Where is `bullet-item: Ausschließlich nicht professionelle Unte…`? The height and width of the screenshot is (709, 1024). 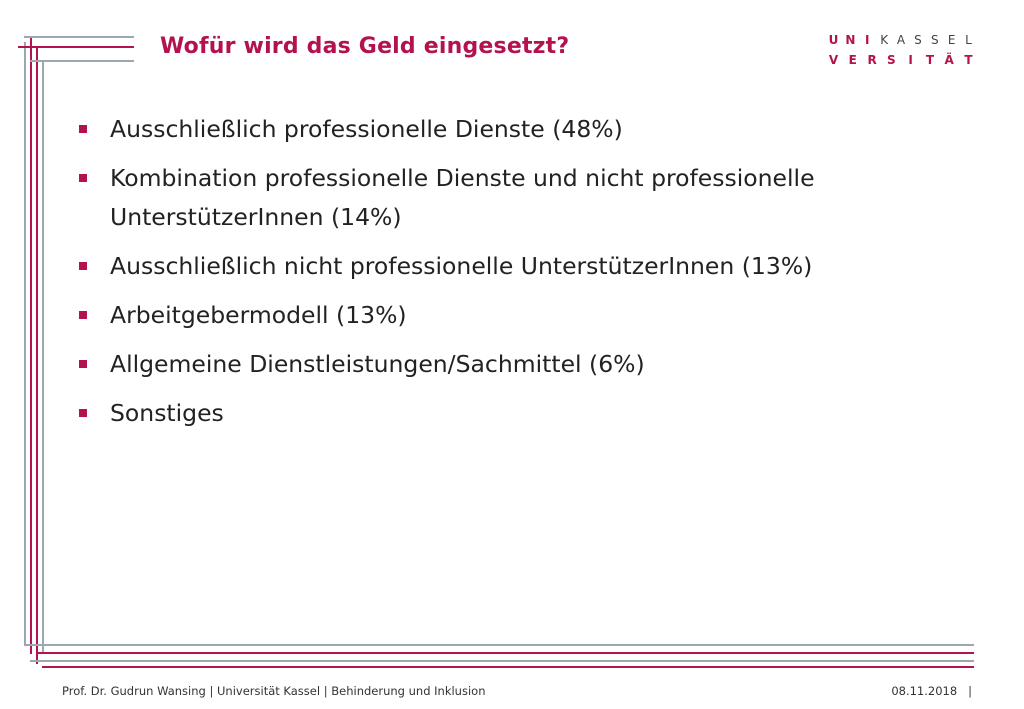
bullet-item: Ausschließlich nicht professionelle Unte… is located at coordinates (516, 266).